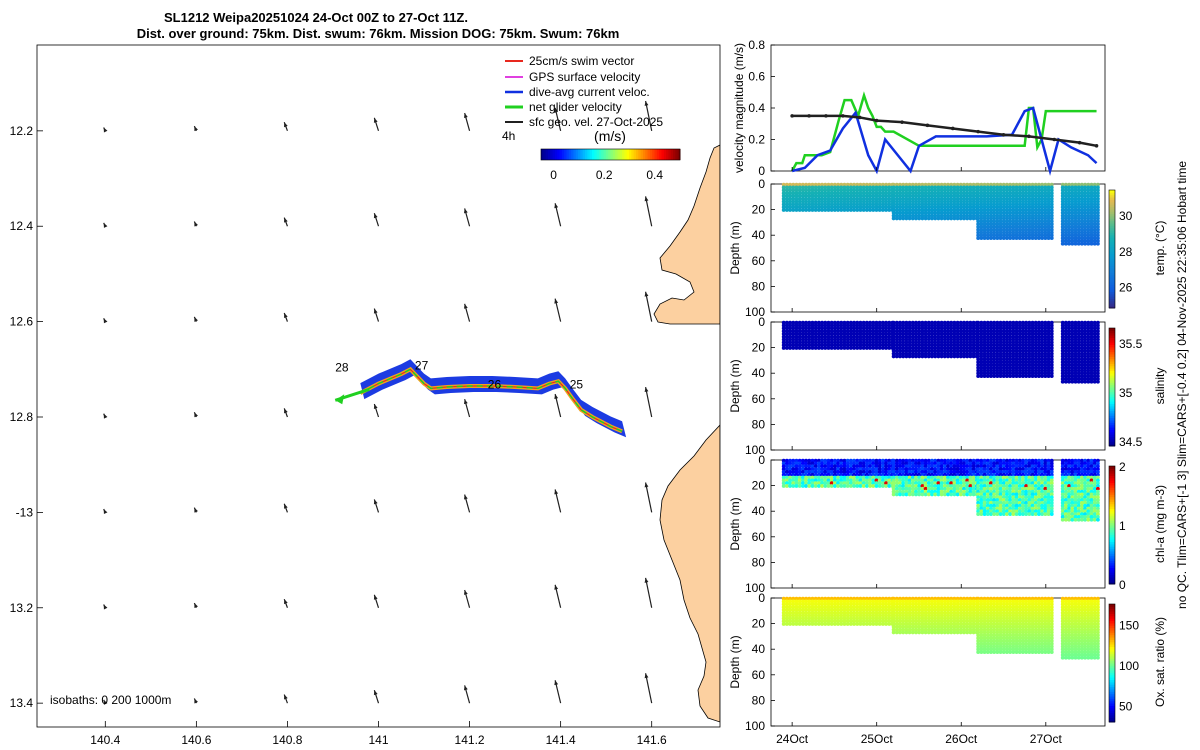  What do you see at coordinates (759, 286) in the screenshot?
I see `depth-tick-label: 80` at bounding box center [759, 286].